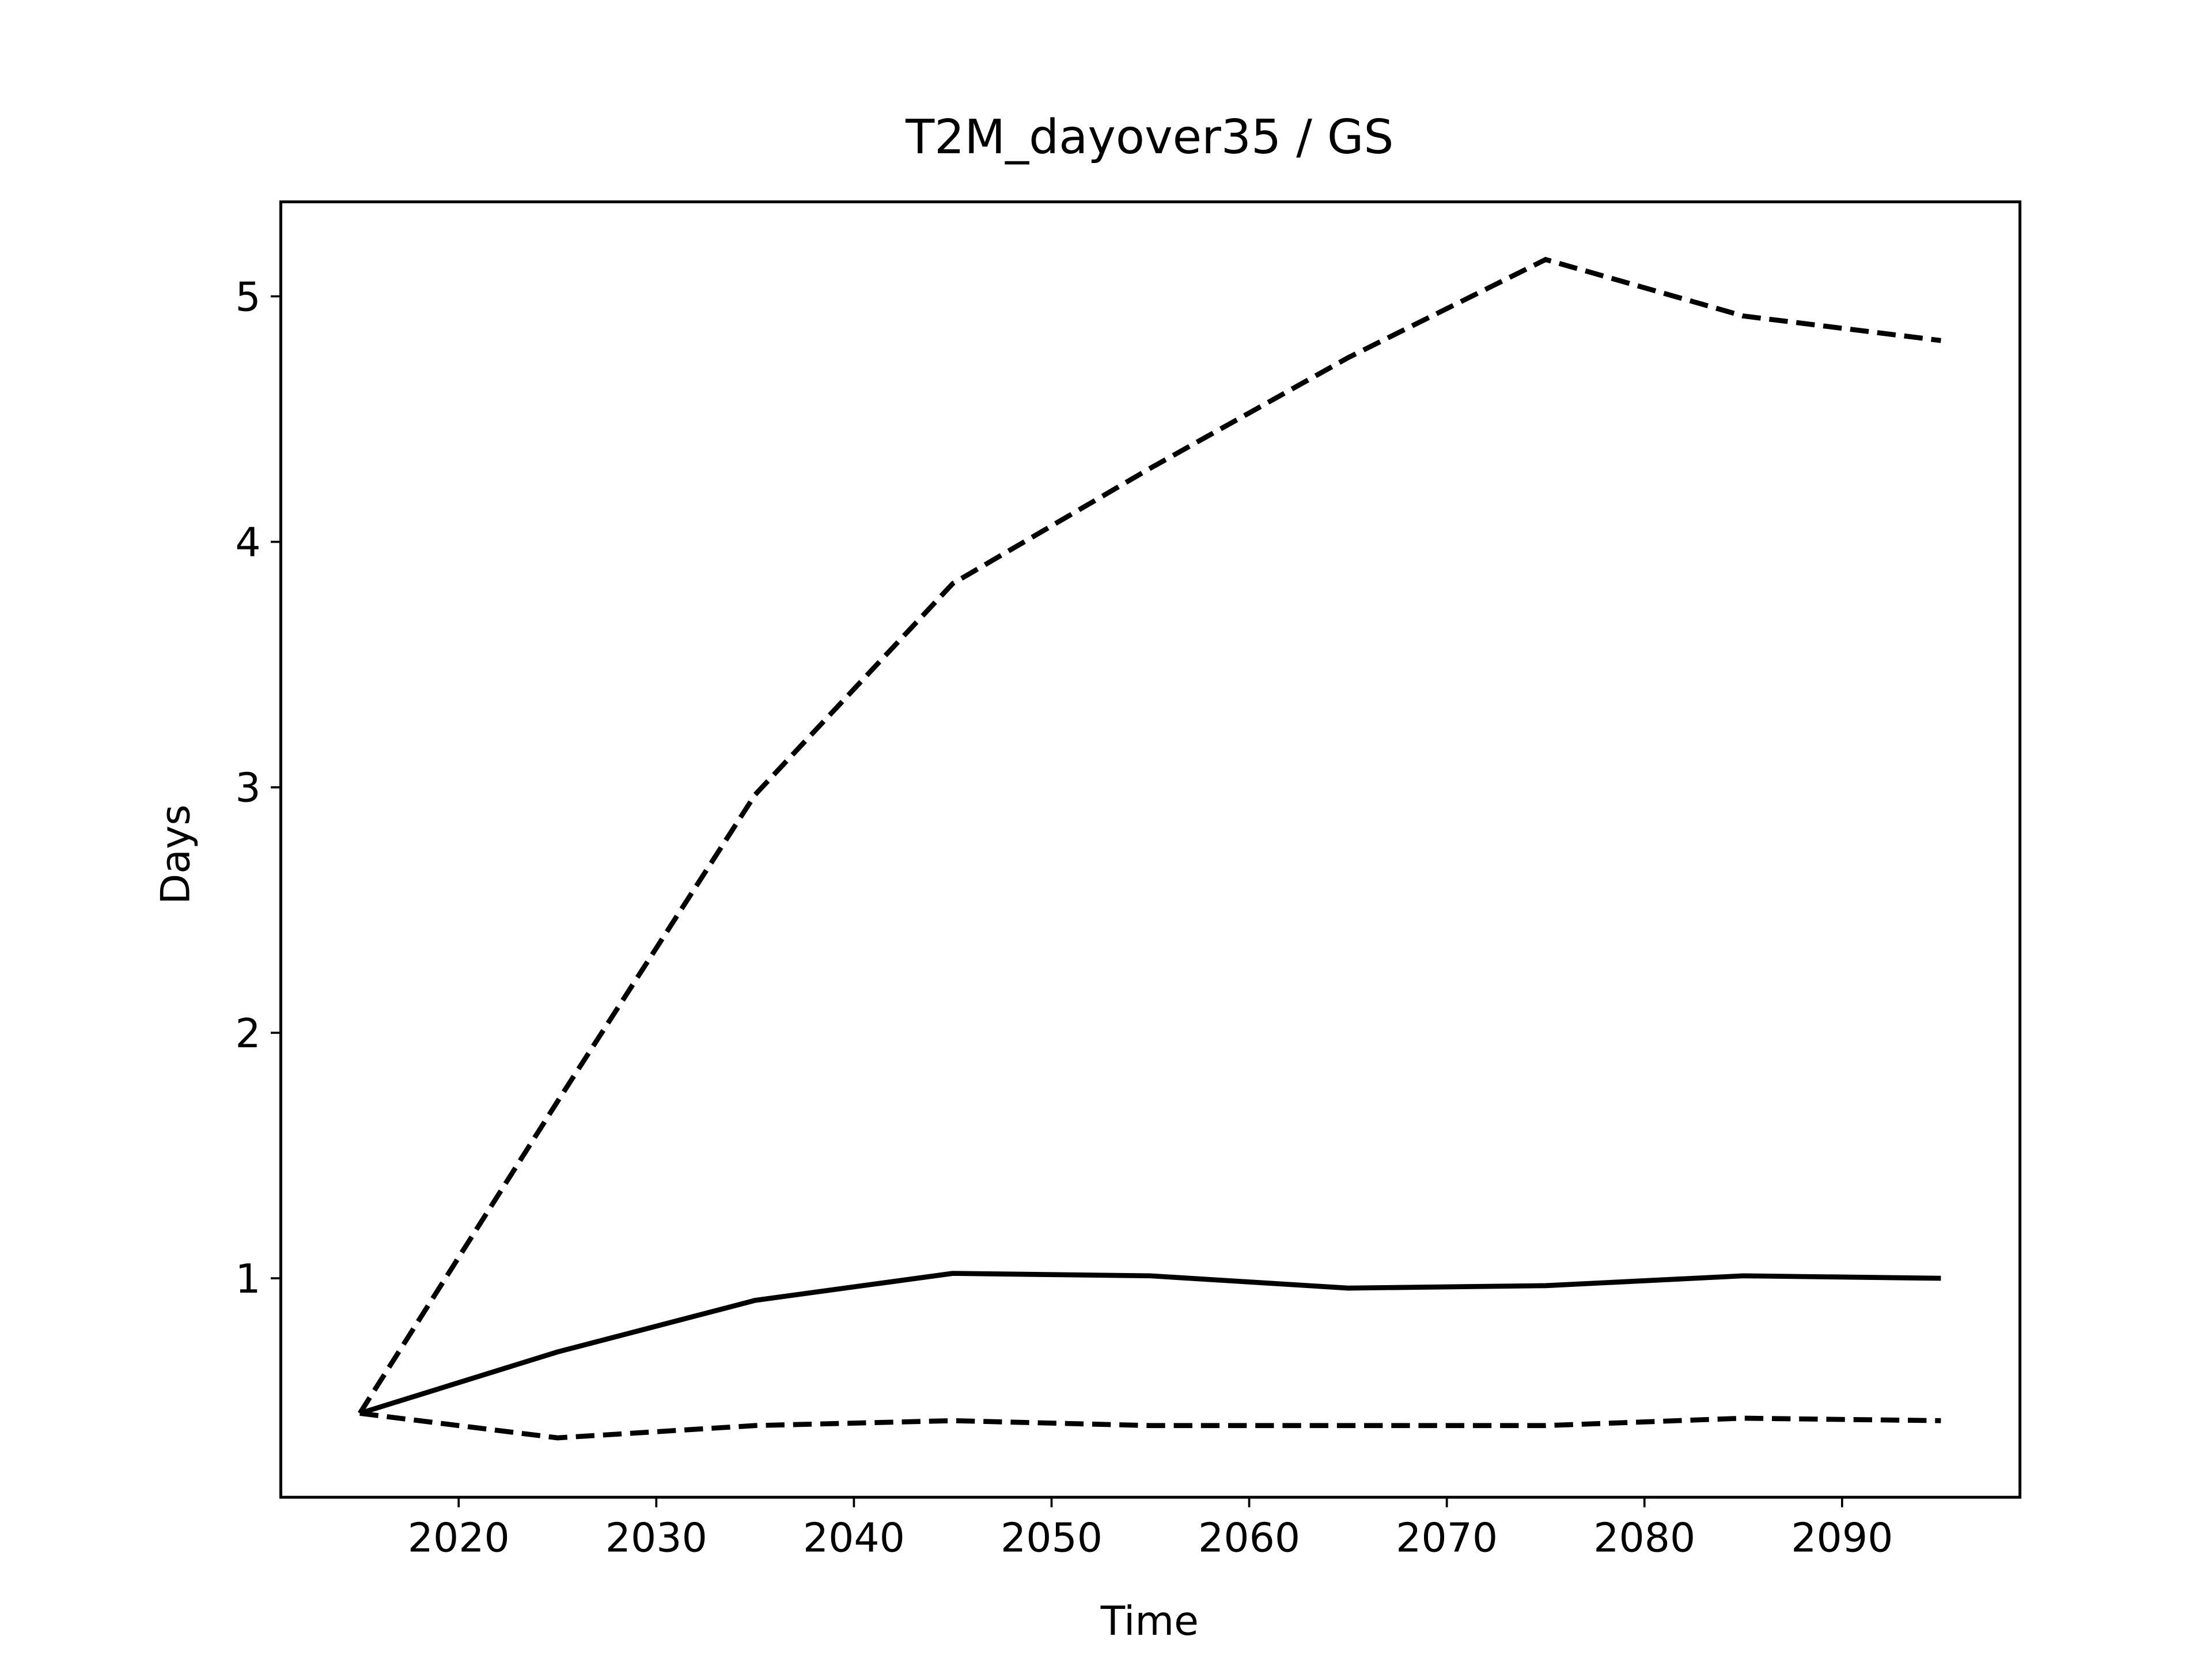 The height and width of the screenshot is (1659, 2212). What do you see at coordinates (247, 1033) in the screenshot?
I see `y-tick-label: 2` at bounding box center [247, 1033].